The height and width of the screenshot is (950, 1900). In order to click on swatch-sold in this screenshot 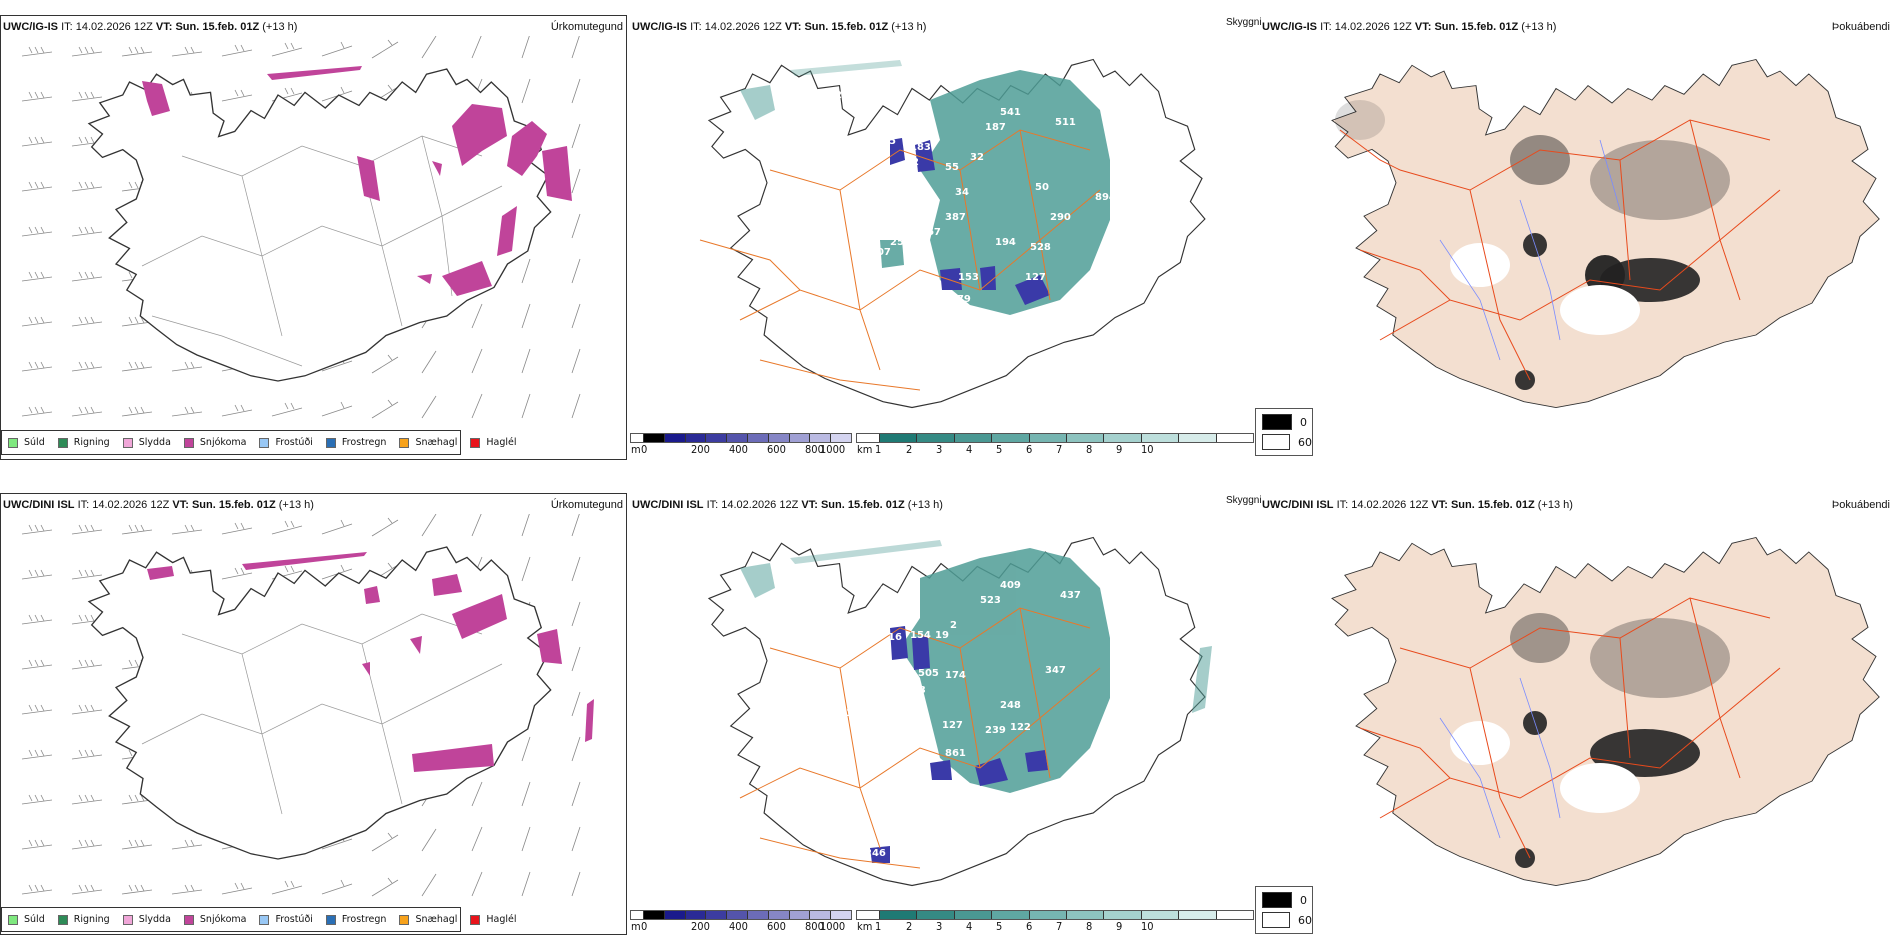, I will do `click(13, 442)`.